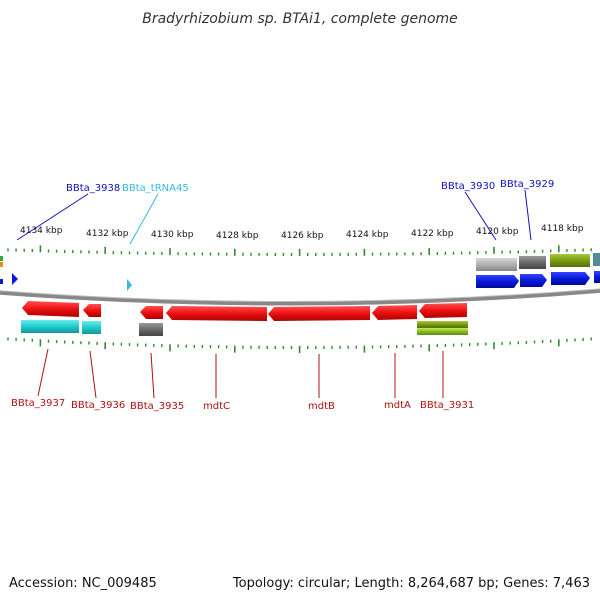 This screenshot has height=600, width=600. Describe the element at coordinates (538, 270) in the screenshot. I see `forward-strand-genes` at that location.